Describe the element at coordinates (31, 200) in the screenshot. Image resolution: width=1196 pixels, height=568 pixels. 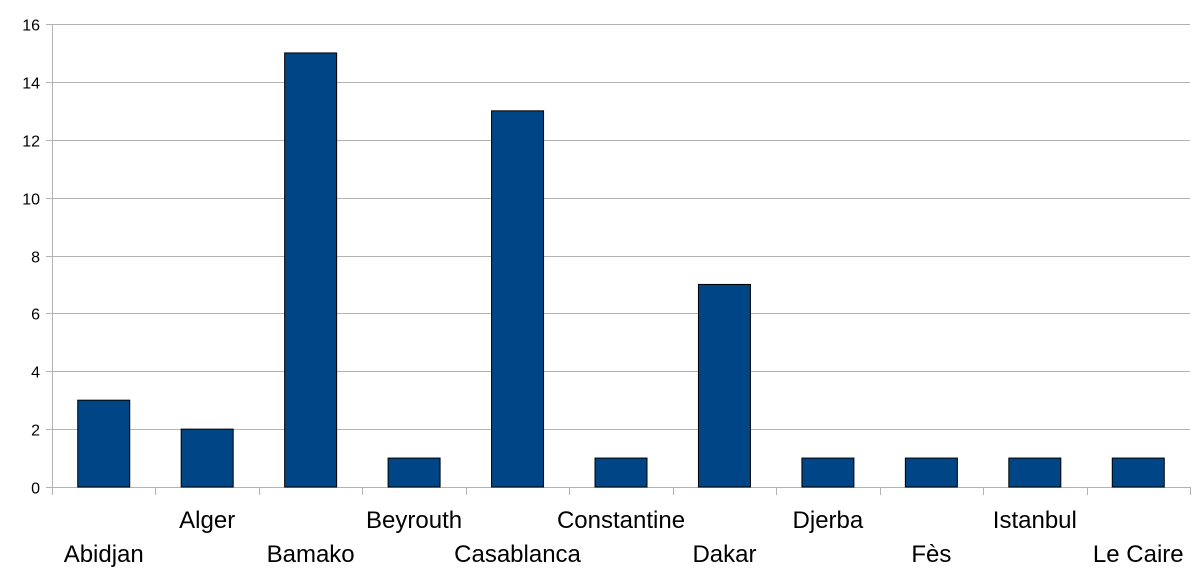
I see `y-tick-label: 10` at that location.